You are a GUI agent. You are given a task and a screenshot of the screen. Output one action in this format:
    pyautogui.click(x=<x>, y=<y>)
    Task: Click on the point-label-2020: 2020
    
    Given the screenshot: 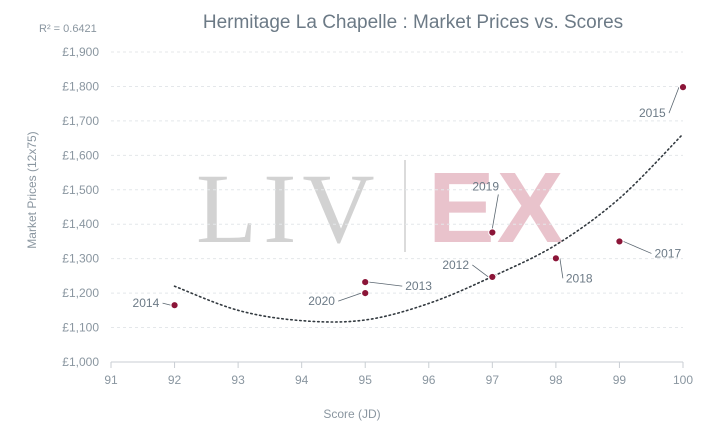 What is the action you would take?
    pyautogui.click(x=321, y=301)
    